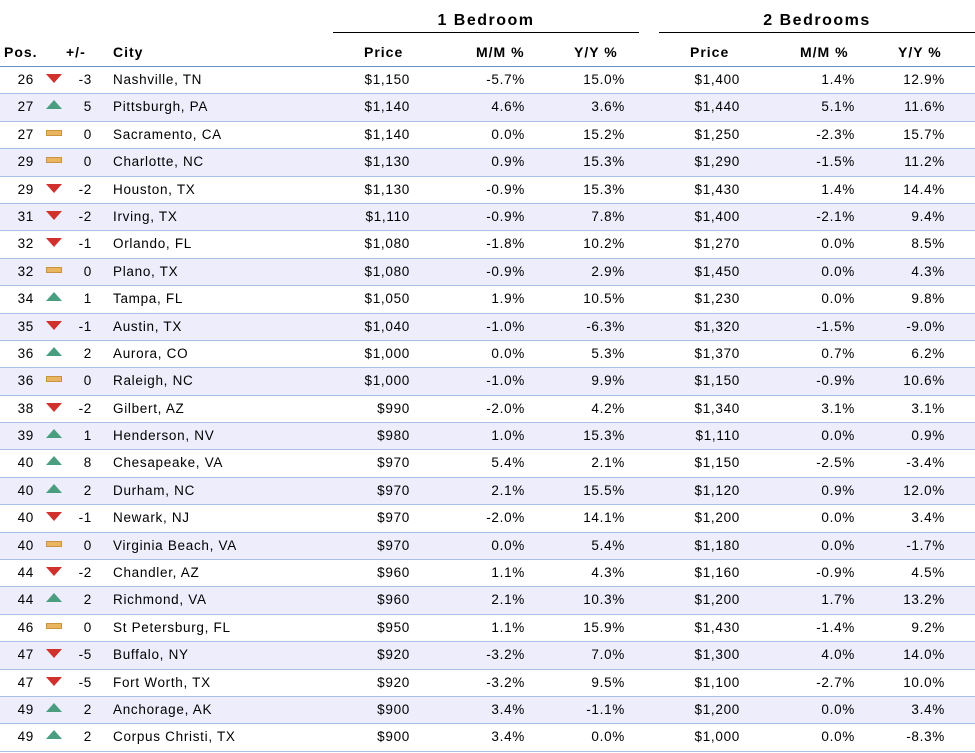  I want to click on rank-cell: 29, so click(25, 189).